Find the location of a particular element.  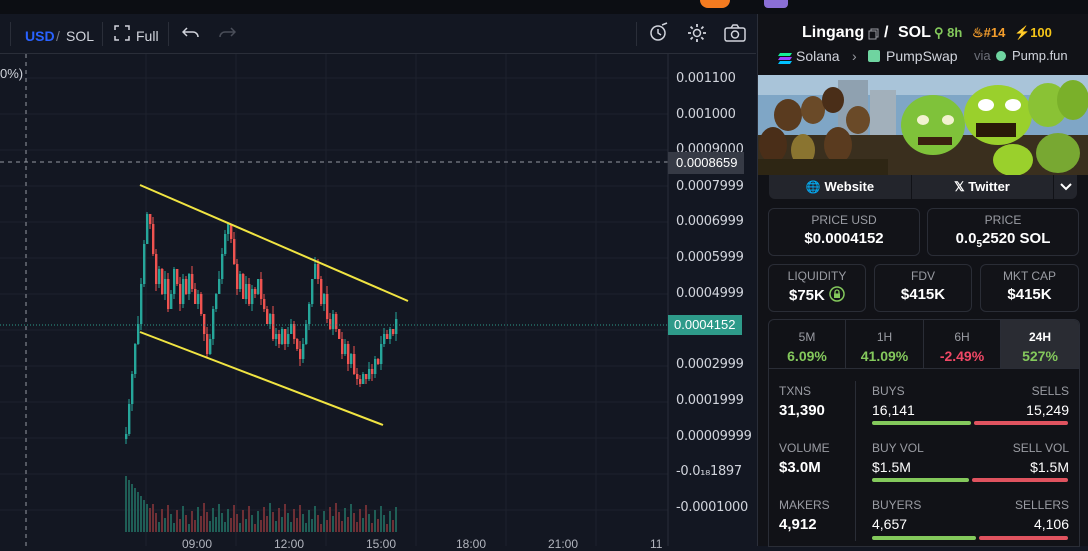

pair-quote: SOL is located at coordinates (914, 32).